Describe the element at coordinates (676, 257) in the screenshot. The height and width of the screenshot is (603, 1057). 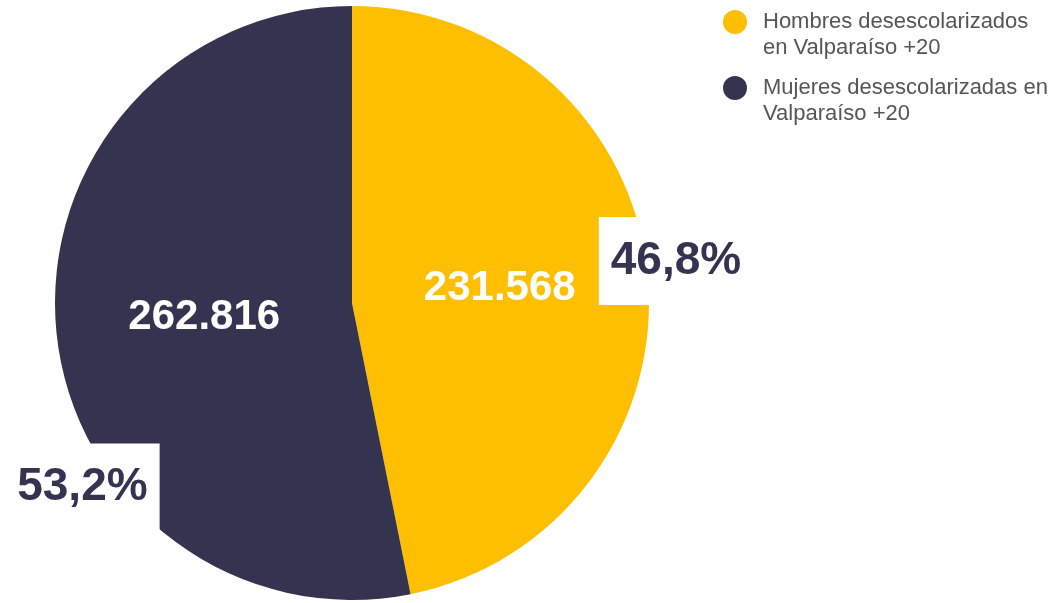
I see `text: 46,8%` at that location.